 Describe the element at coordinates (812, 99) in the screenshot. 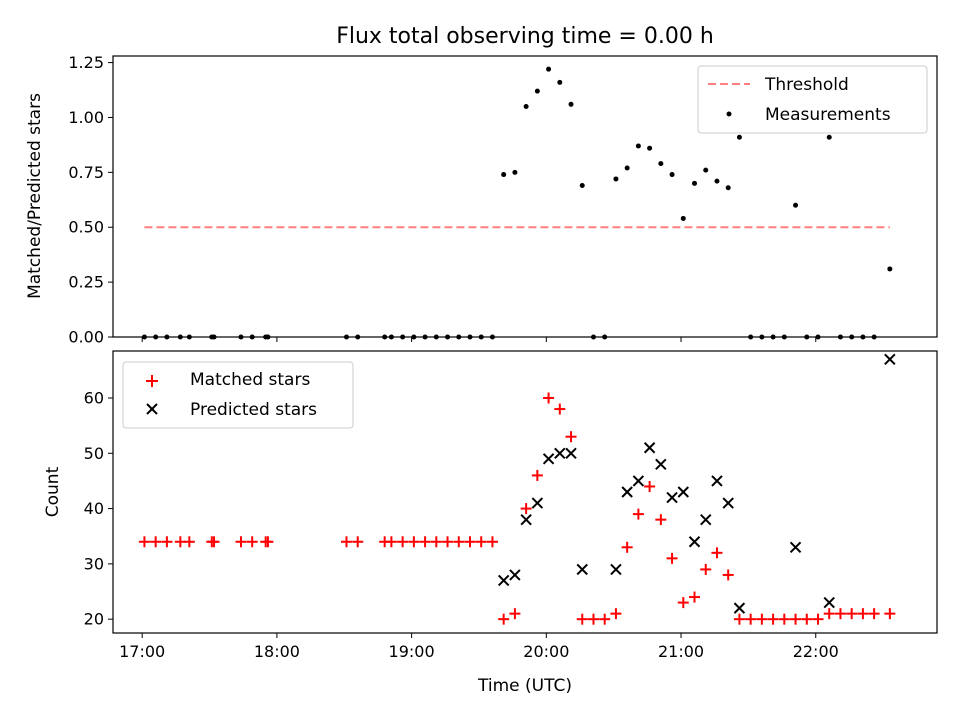

I see `top-legend-box` at that location.